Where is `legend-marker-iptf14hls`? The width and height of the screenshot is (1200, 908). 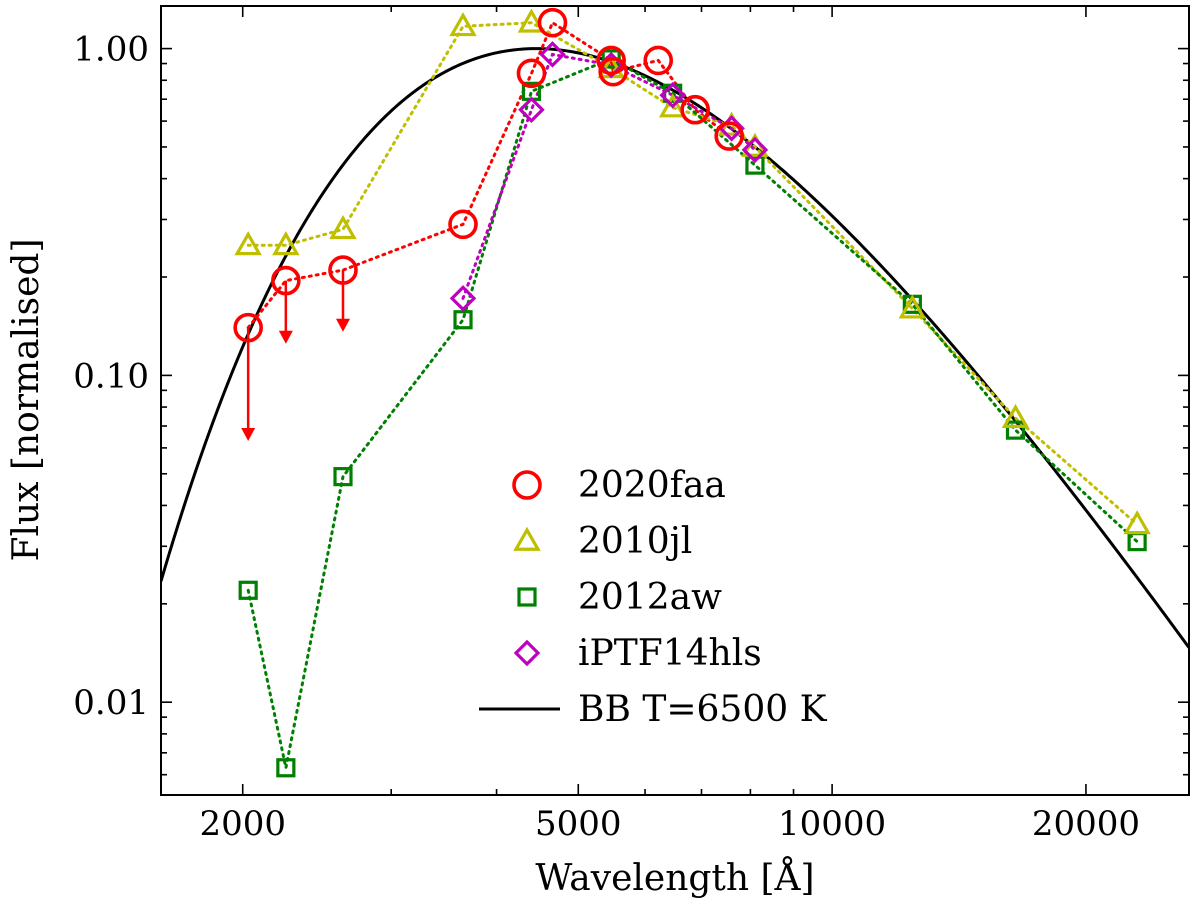 legend-marker-iptf14hls is located at coordinates (527, 653).